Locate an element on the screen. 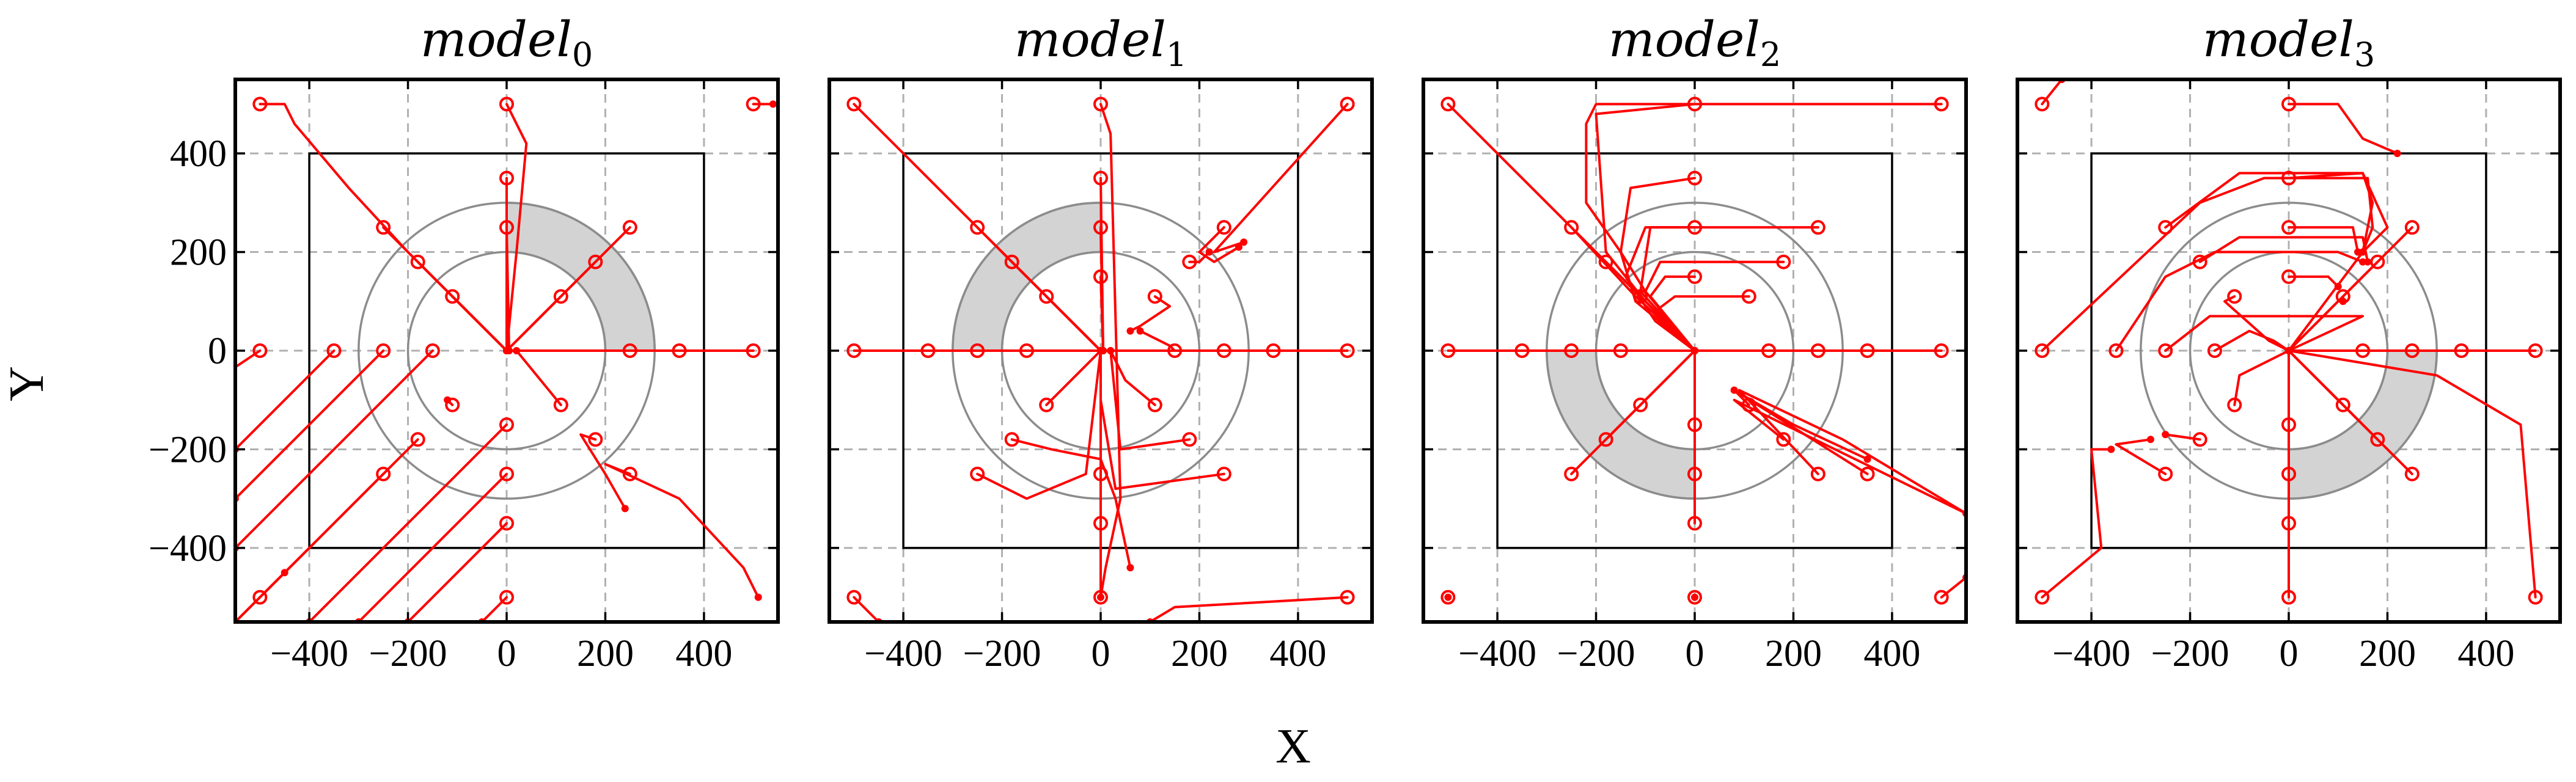 This screenshot has height=782, width=2576. x-tick-label: 400 is located at coordinates (1891, 653).